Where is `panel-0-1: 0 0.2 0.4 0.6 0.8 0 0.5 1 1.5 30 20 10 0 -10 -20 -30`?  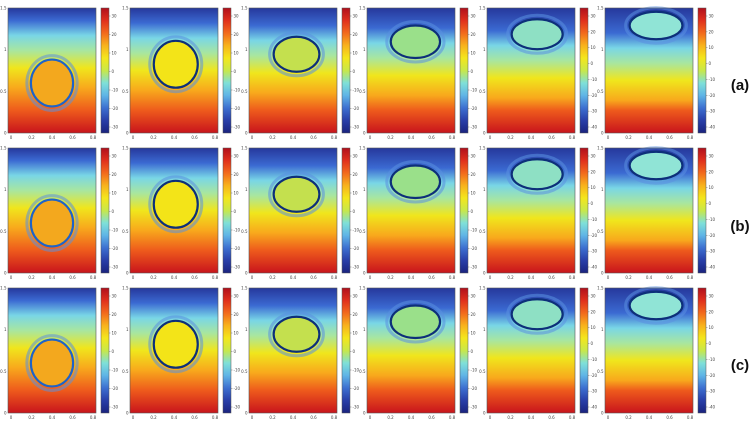 panel-0-1: 0 0.2 0.4 0.6 0.8 0 0.5 1 1.5 30 20 10 0 -10 -20 -30 is located at coordinates (181, 73).